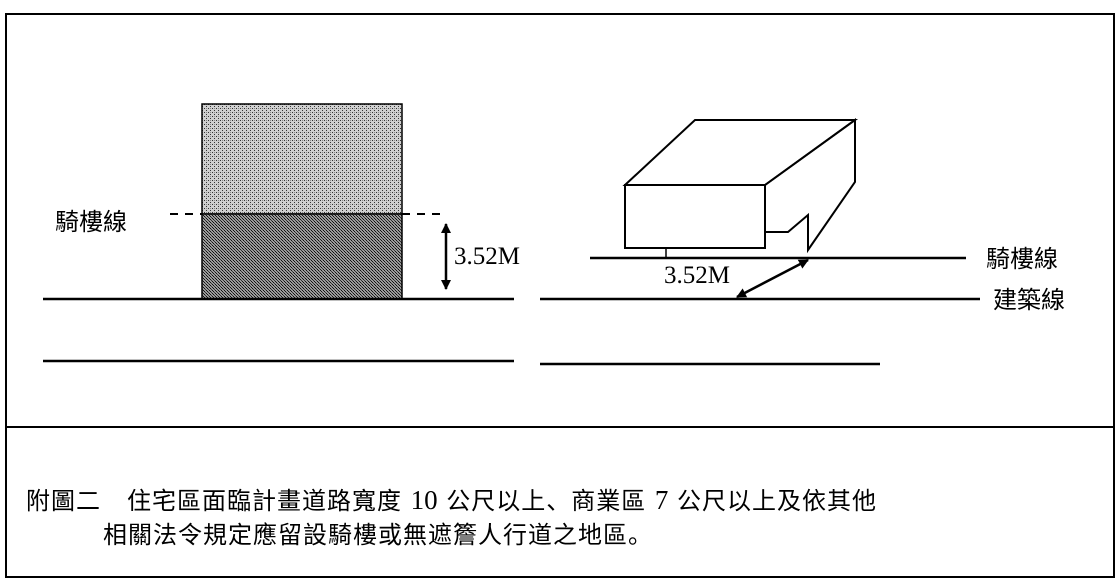 The image size is (1119, 583). Describe the element at coordinates (772, 278) in the screenshot. I see `width-dimension-arrow` at that location.